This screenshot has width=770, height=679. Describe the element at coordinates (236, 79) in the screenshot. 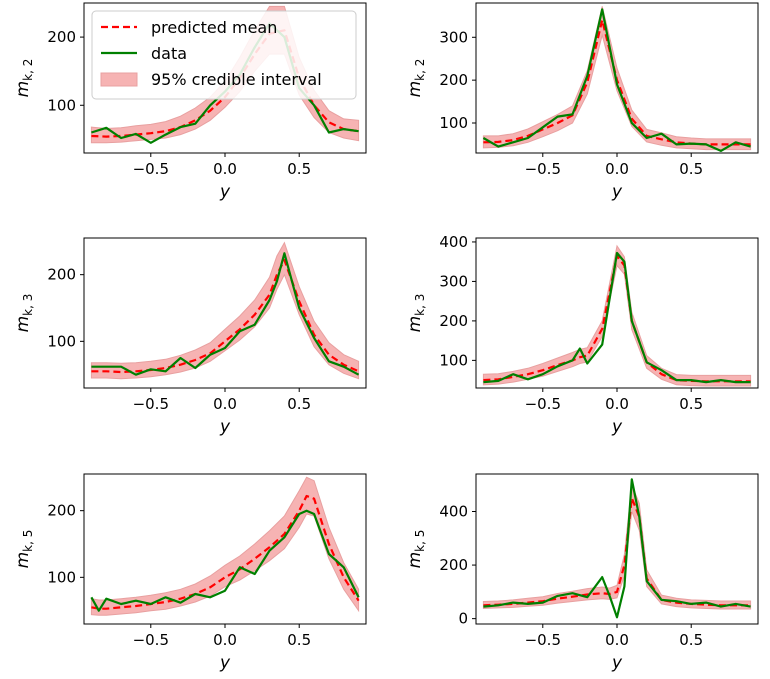

I see `legend-interval-label: 95% credible interval` at that location.